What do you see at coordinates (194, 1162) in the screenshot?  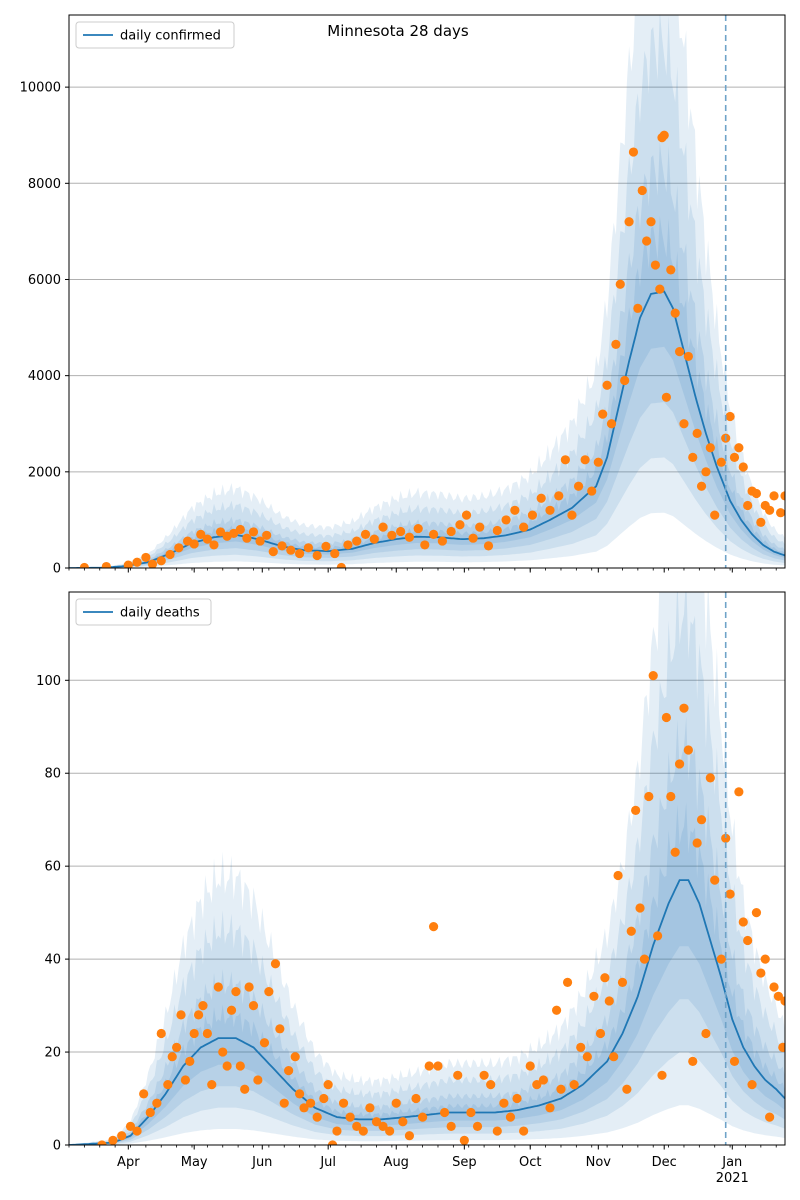 I see `x-tick-label: May` at bounding box center [194, 1162].